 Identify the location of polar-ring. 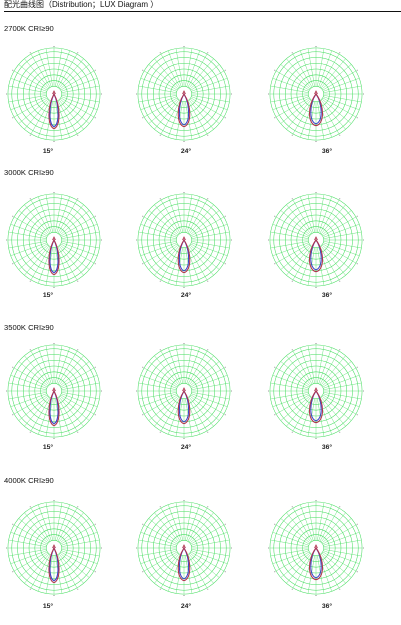
(316, 240).